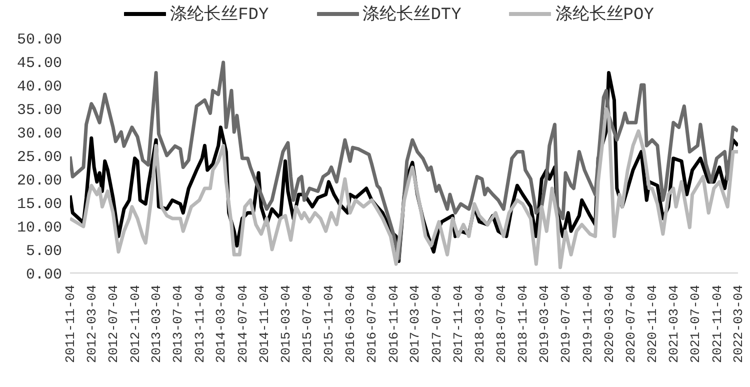  What do you see at coordinates (604, 14) in the screenshot?
I see `legend-label: 涤纶长丝POY` at bounding box center [604, 14].